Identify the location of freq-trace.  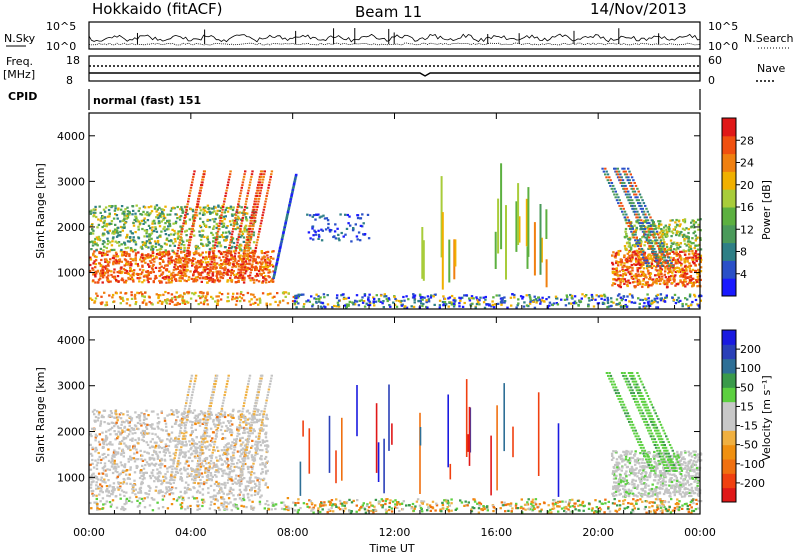
(394, 74).